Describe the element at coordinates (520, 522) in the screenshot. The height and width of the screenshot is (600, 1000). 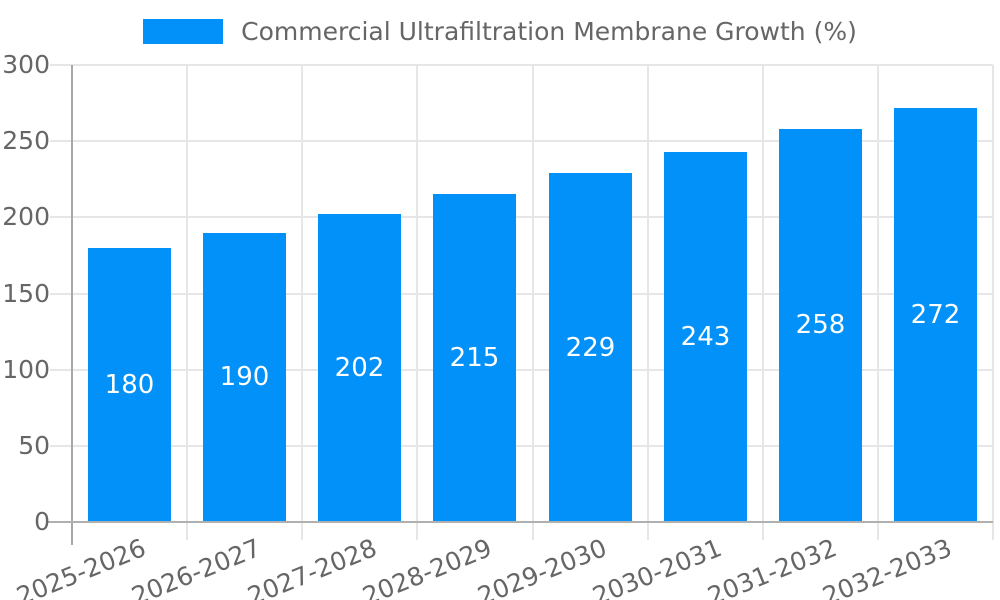
I see `x-axis-baseline` at that location.